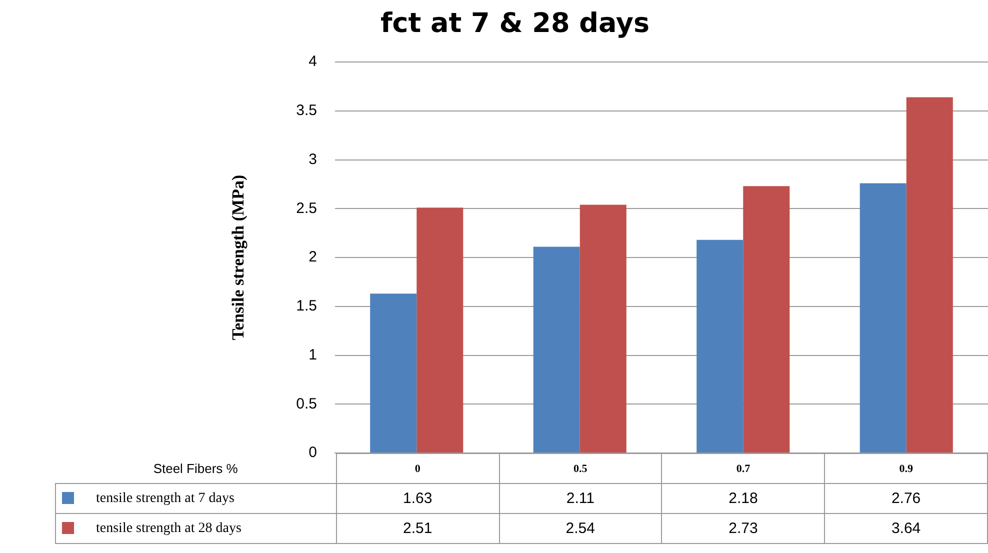  I want to click on y-tick-label: 1.5, so click(306, 306).